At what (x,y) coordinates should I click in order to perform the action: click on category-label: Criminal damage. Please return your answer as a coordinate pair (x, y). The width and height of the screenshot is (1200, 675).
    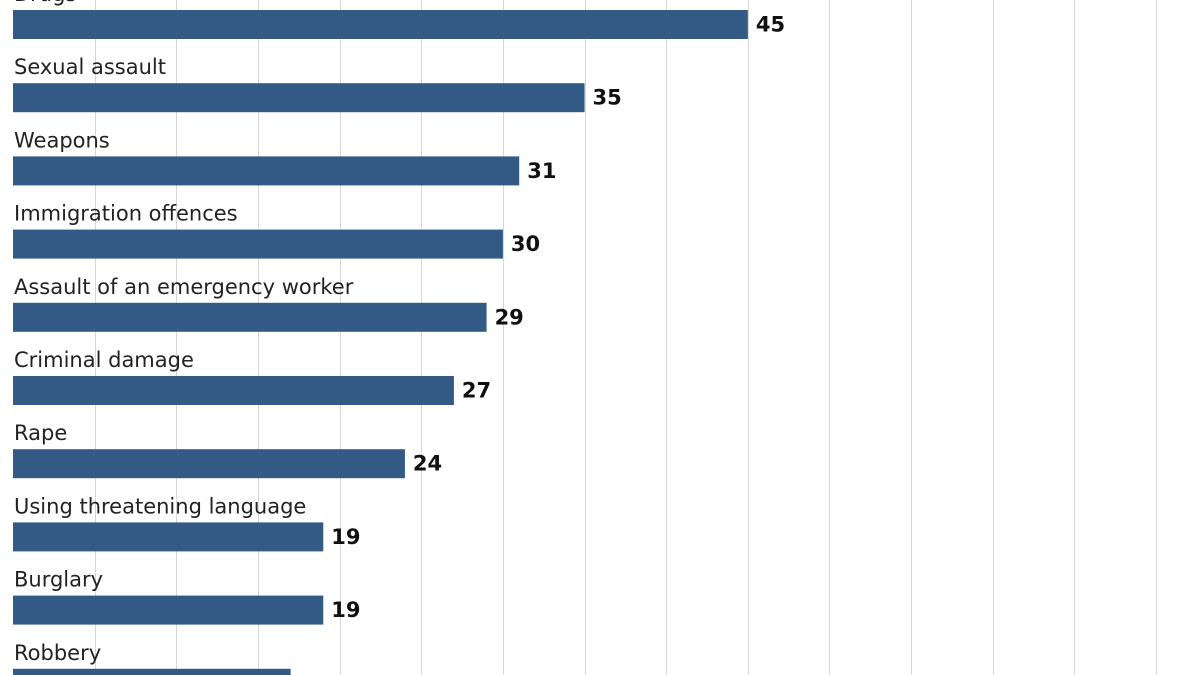
    Looking at the image, I should click on (104, 360).